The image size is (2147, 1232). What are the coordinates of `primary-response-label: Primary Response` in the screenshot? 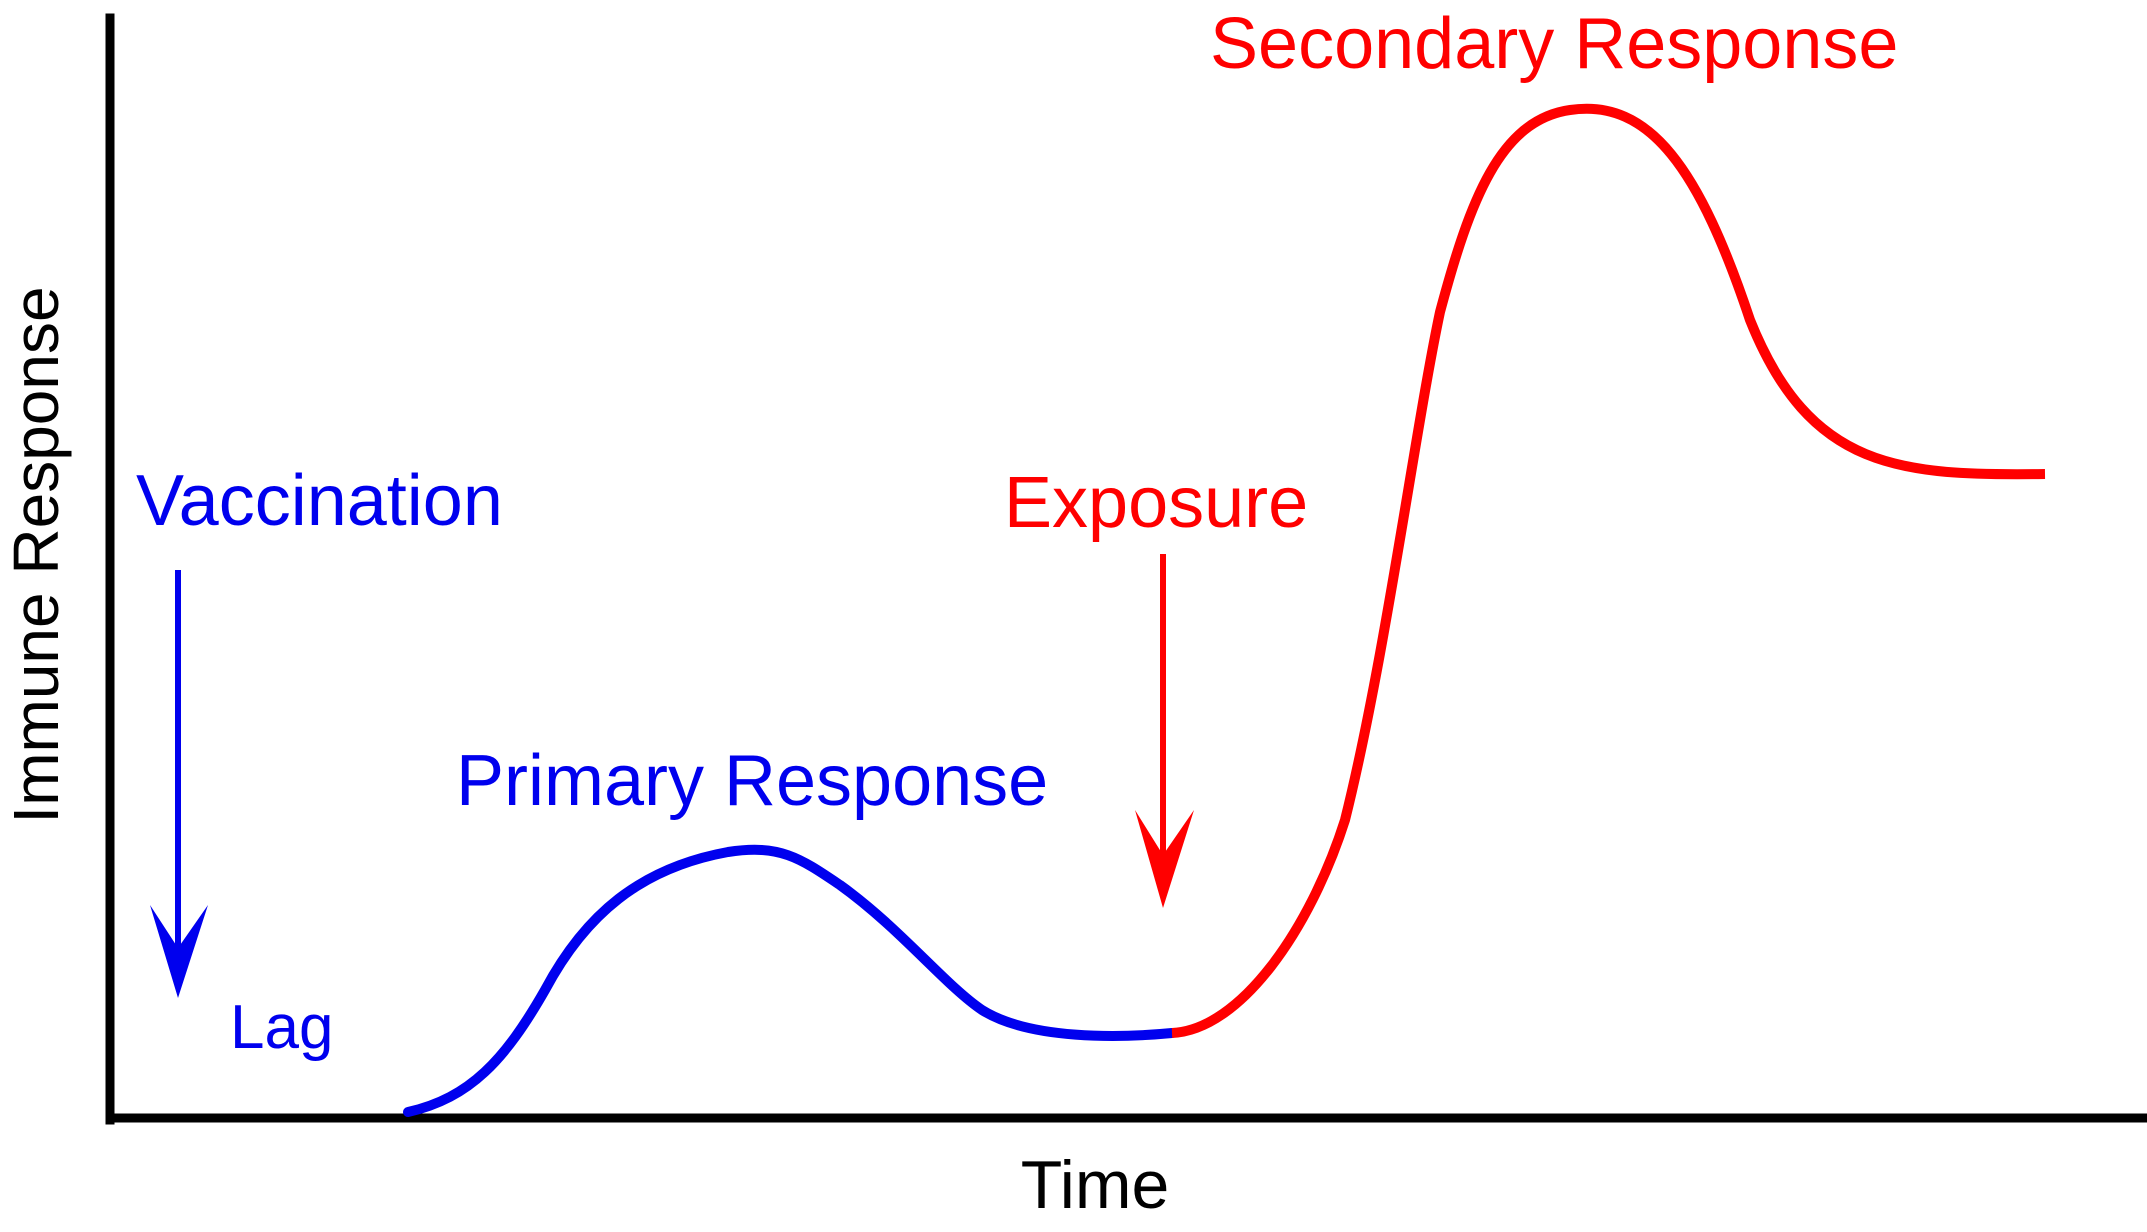 It's located at (752, 781).